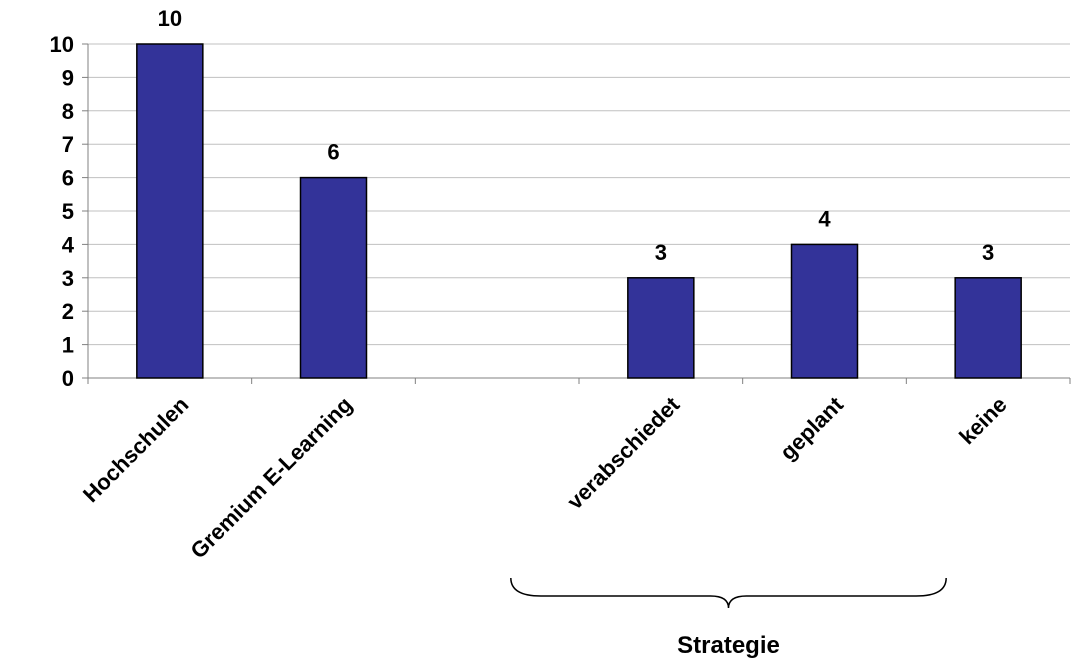  Describe the element at coordinates (333, 152) in the screenshot. I see `data-label: 6` at that location.